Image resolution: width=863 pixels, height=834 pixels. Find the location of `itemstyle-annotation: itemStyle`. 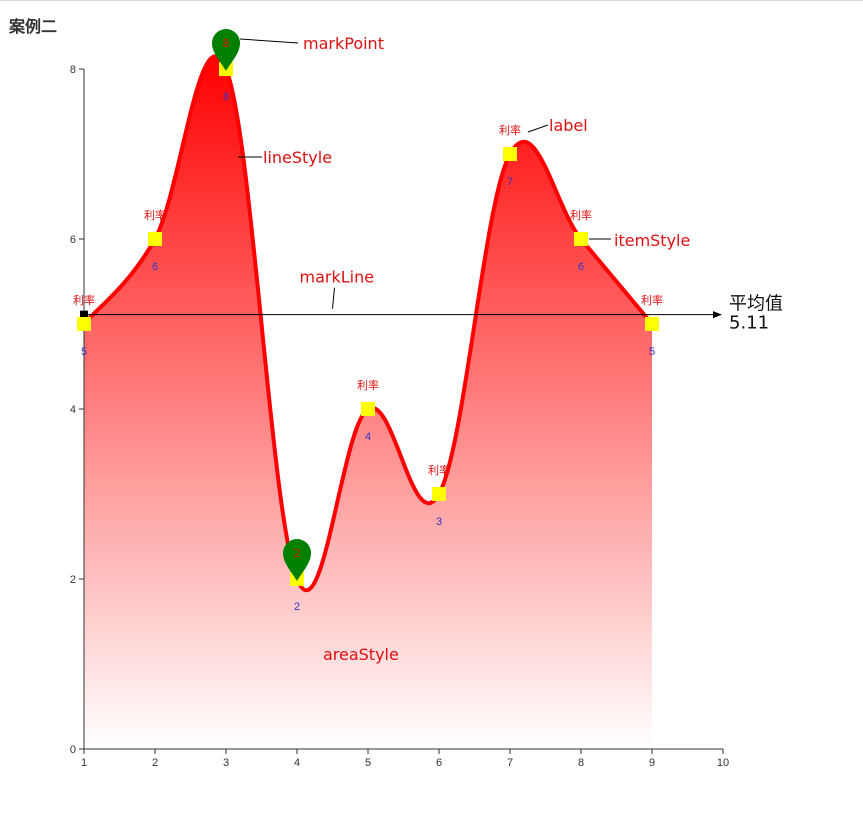

itemstyle-annotation: itemStyle is located at coordinates (652, 240).